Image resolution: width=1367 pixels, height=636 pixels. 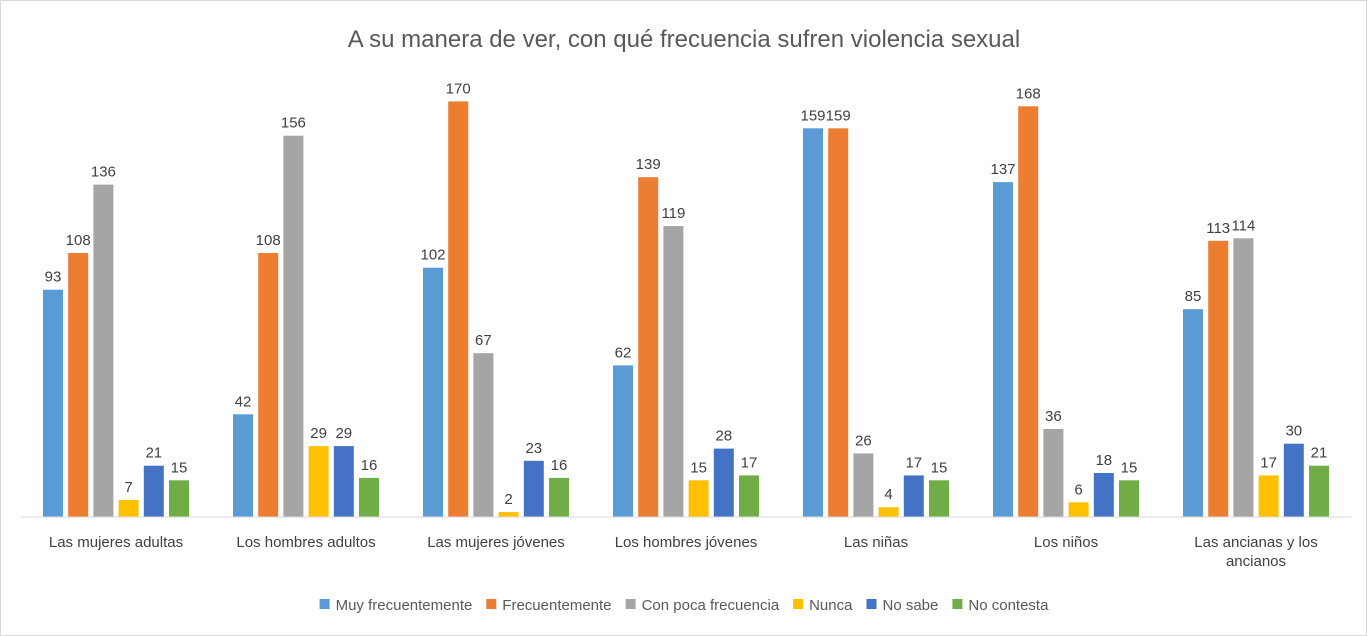 What do you see at coordinates (508, 499) in the screenshot?
I see `data-label: 2` at bounding box center [508, 499].